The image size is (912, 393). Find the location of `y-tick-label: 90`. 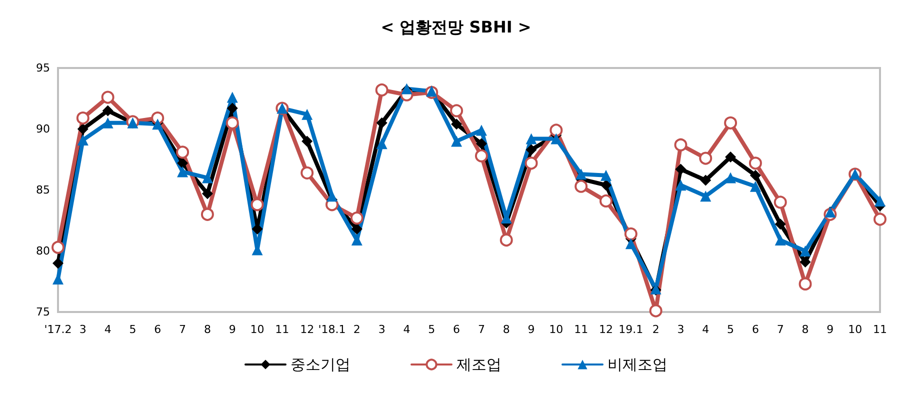

y-tick-label: 90 is located at coordinates (43, 129).